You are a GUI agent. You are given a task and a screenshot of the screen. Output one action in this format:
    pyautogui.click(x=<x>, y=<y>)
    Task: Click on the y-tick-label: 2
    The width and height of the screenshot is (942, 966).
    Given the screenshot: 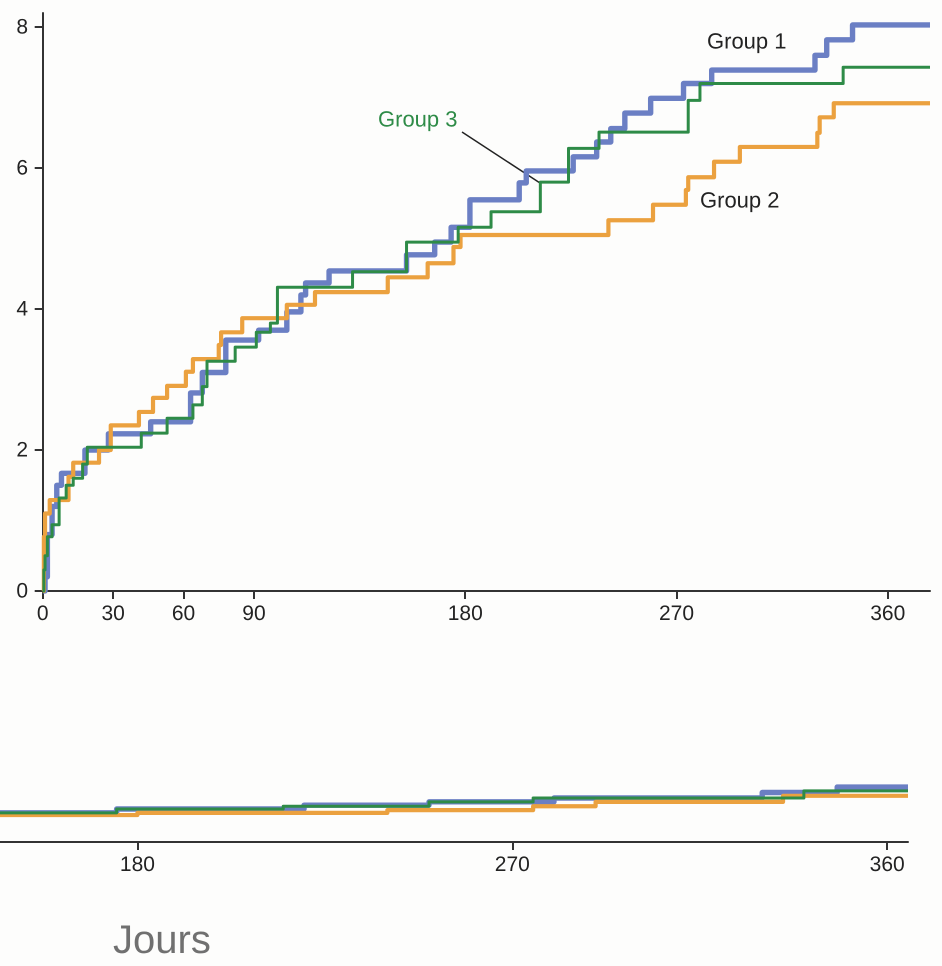 What is the action you would take?
    pyautogui.click(x=22, y=450)
    